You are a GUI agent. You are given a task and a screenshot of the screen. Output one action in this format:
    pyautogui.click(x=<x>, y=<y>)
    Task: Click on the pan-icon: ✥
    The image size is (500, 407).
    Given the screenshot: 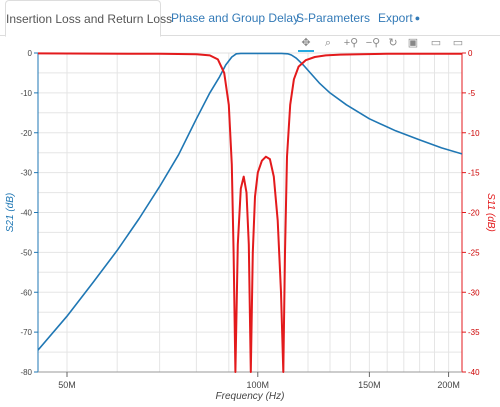 What is the action you would take?
    pyautogui.click(x=306, y=44)
    